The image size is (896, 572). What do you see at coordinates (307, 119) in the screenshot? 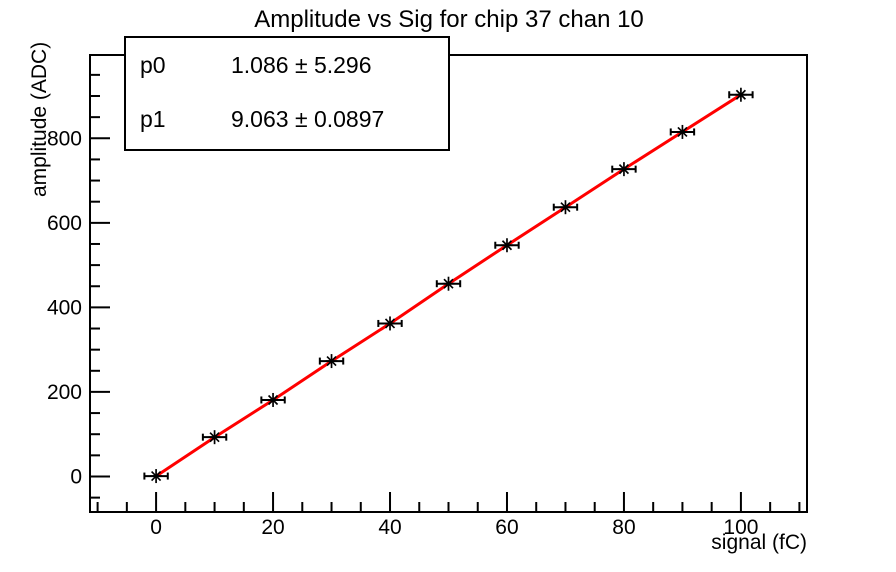
I see `stats-p1-value: 9.063 ± 0.0897` at bounding box center [307, 119].